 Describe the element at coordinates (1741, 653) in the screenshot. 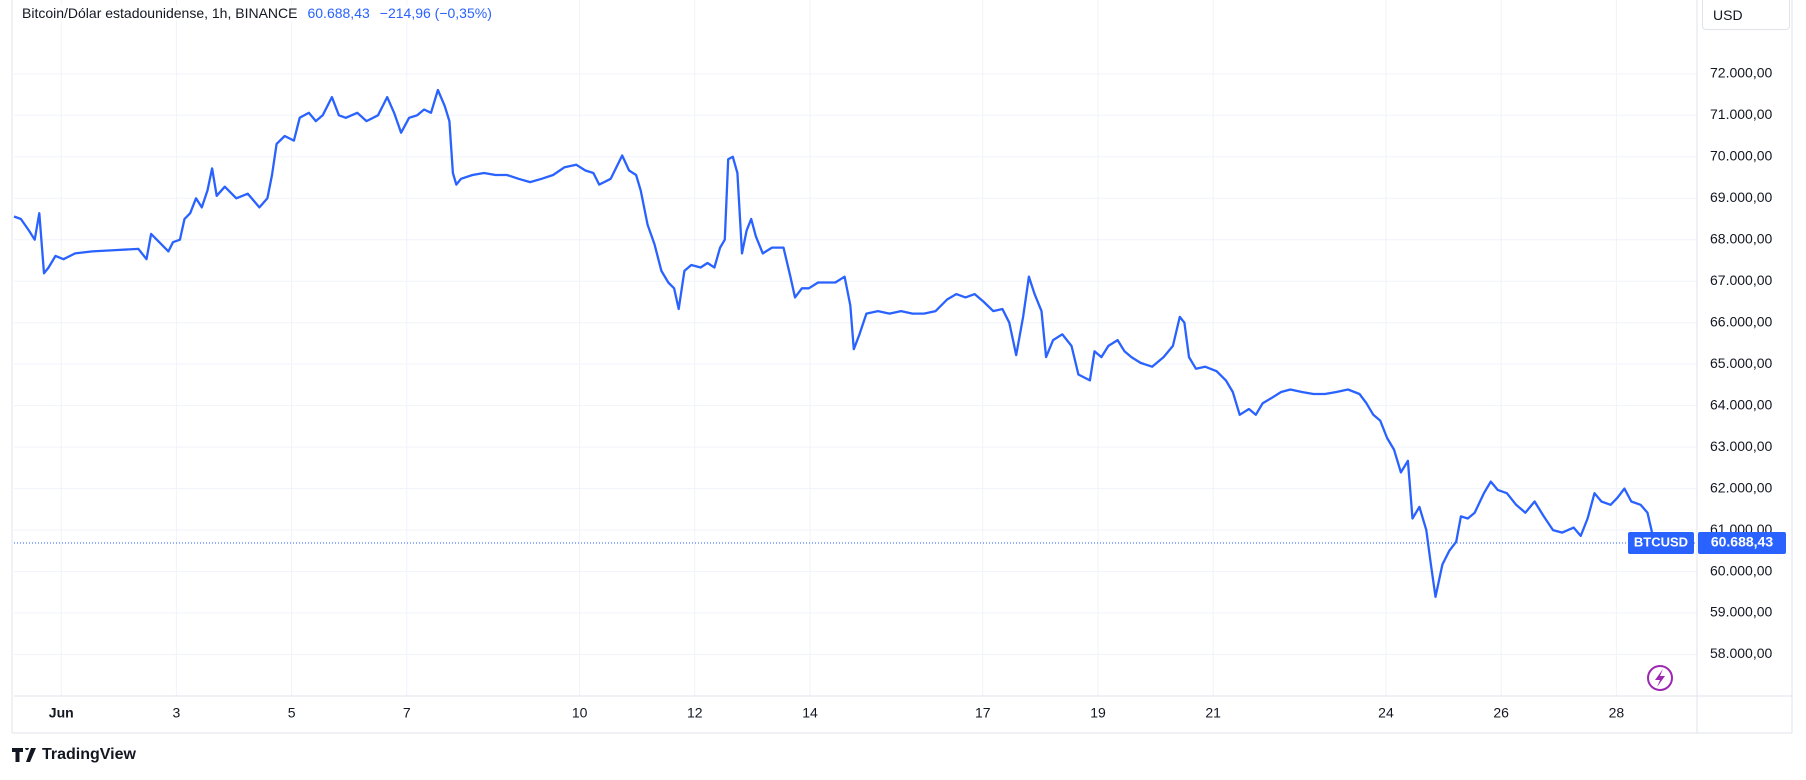

I see `y-tick-label: 58.000,00` at that location.